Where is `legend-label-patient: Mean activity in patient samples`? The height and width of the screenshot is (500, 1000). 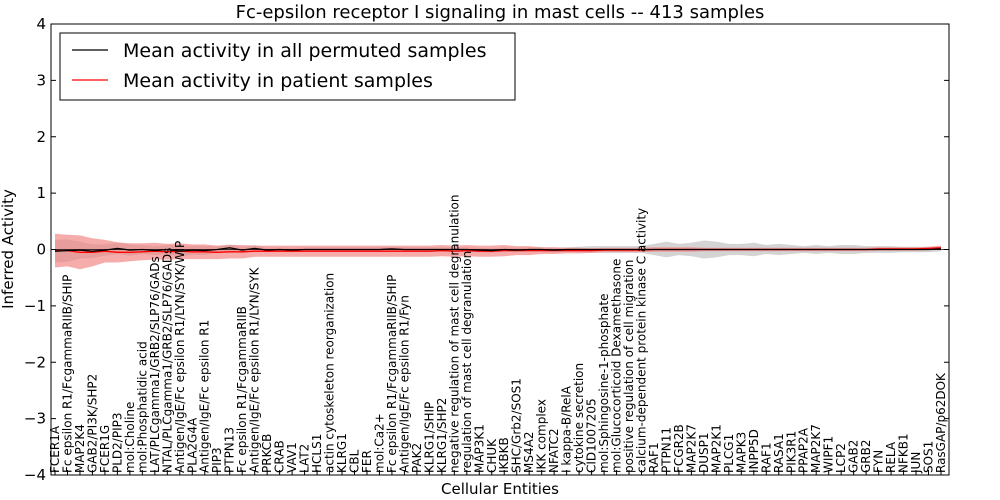
legend-label-patient: Mean activity in patient samples is located at coordinates (278, 81).